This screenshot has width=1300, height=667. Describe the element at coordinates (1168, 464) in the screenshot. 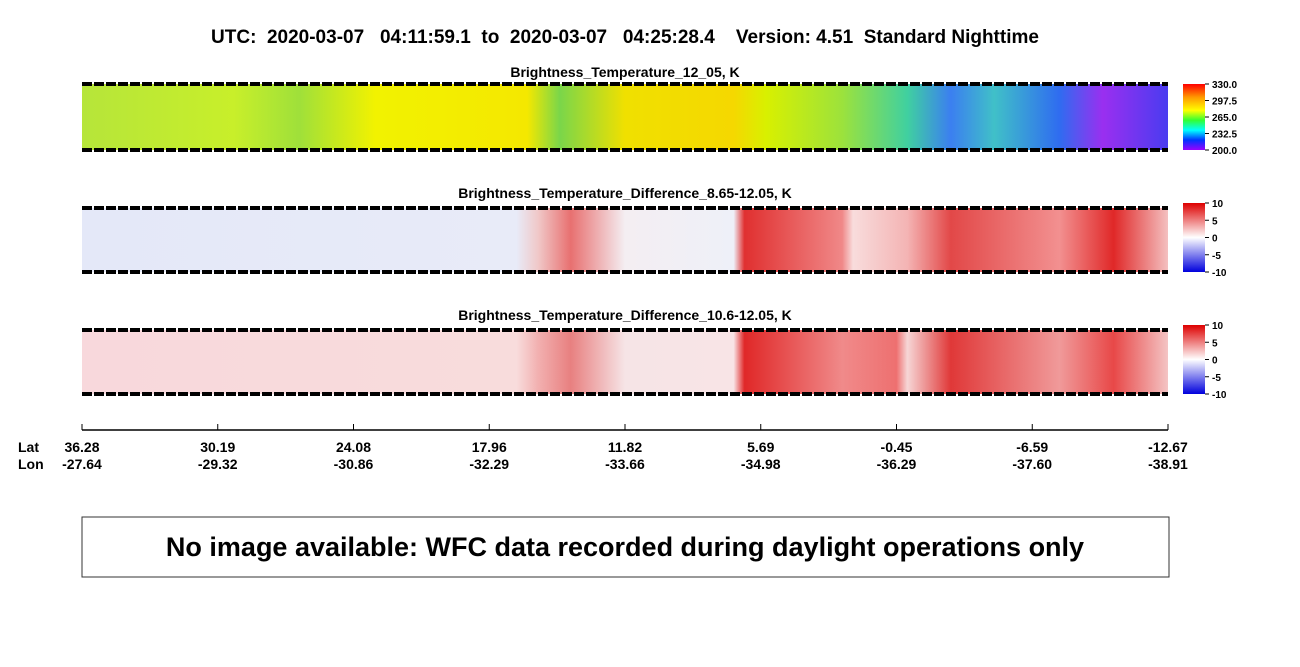

I see `lon-tick-label: -38.91` at that location.